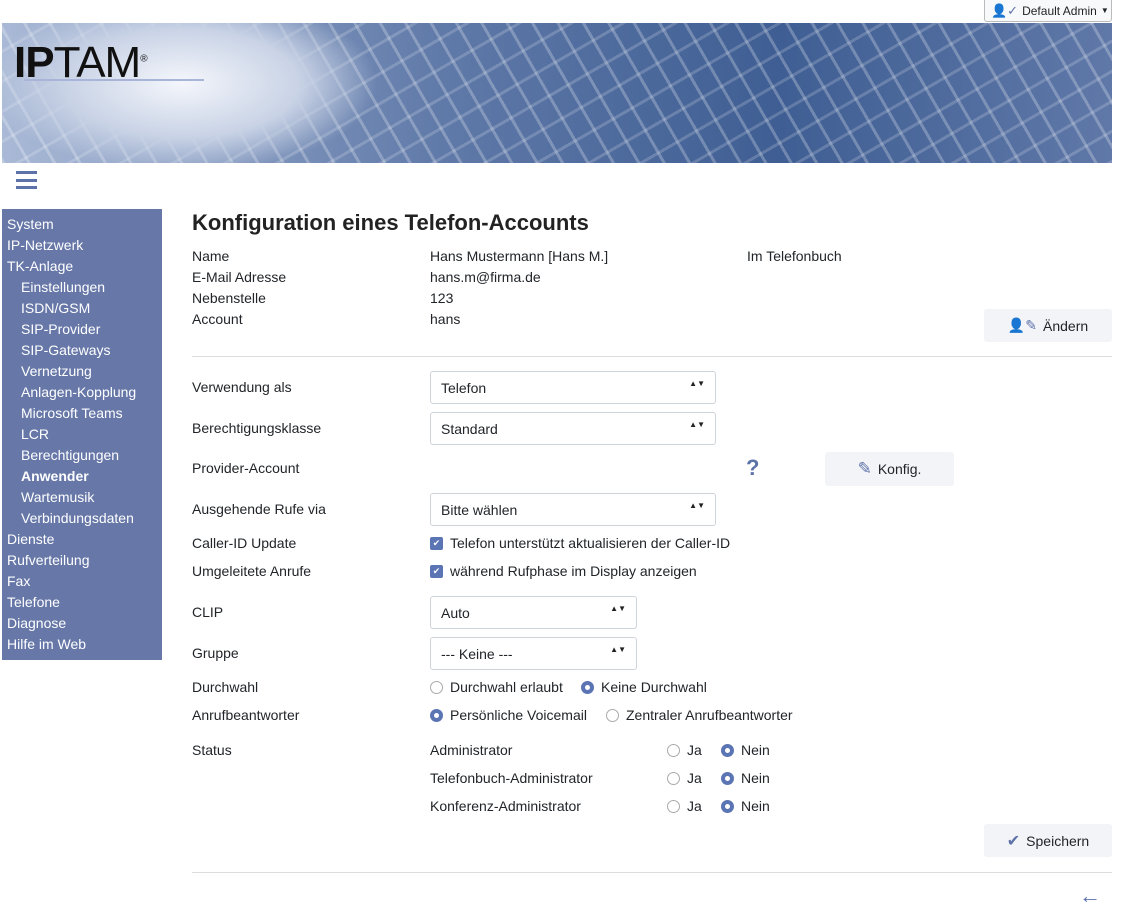  What do you see at coordinates (70, 455) in the screenshot?
I see `sidebar-item-berechtigungen: Berechtigungen` at bounding box center [70, 455].